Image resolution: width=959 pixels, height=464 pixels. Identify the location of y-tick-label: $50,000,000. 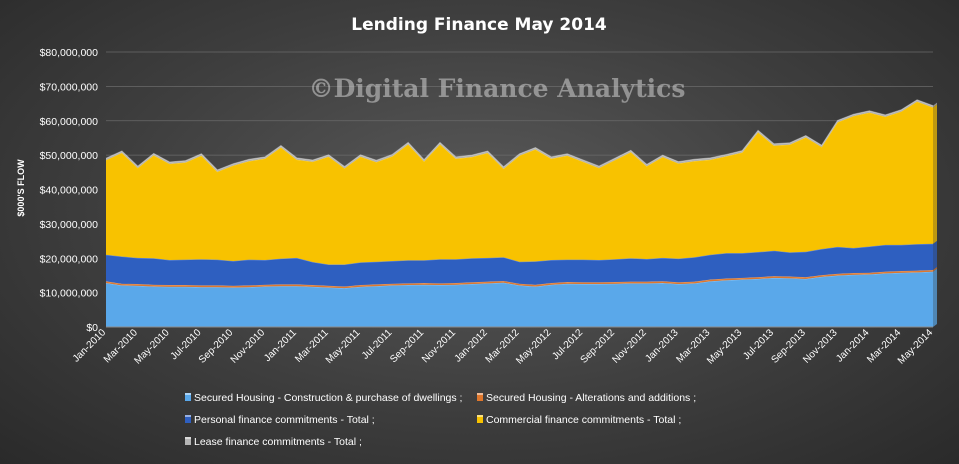
(69, 156).